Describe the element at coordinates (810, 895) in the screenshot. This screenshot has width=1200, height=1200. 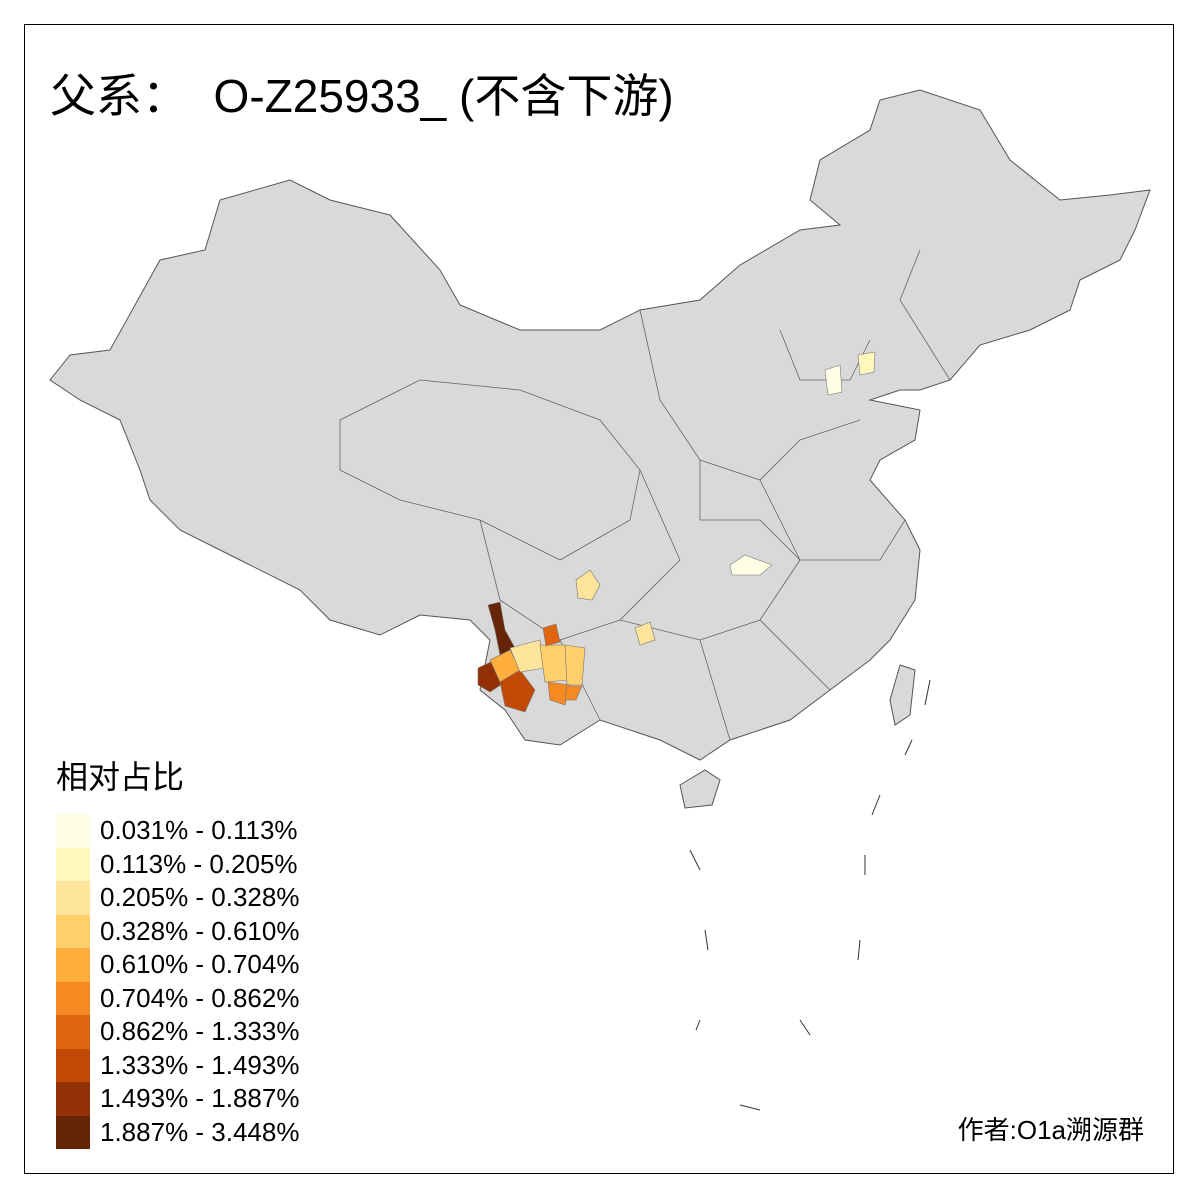
I see `south-china-sea-islands` at that location.